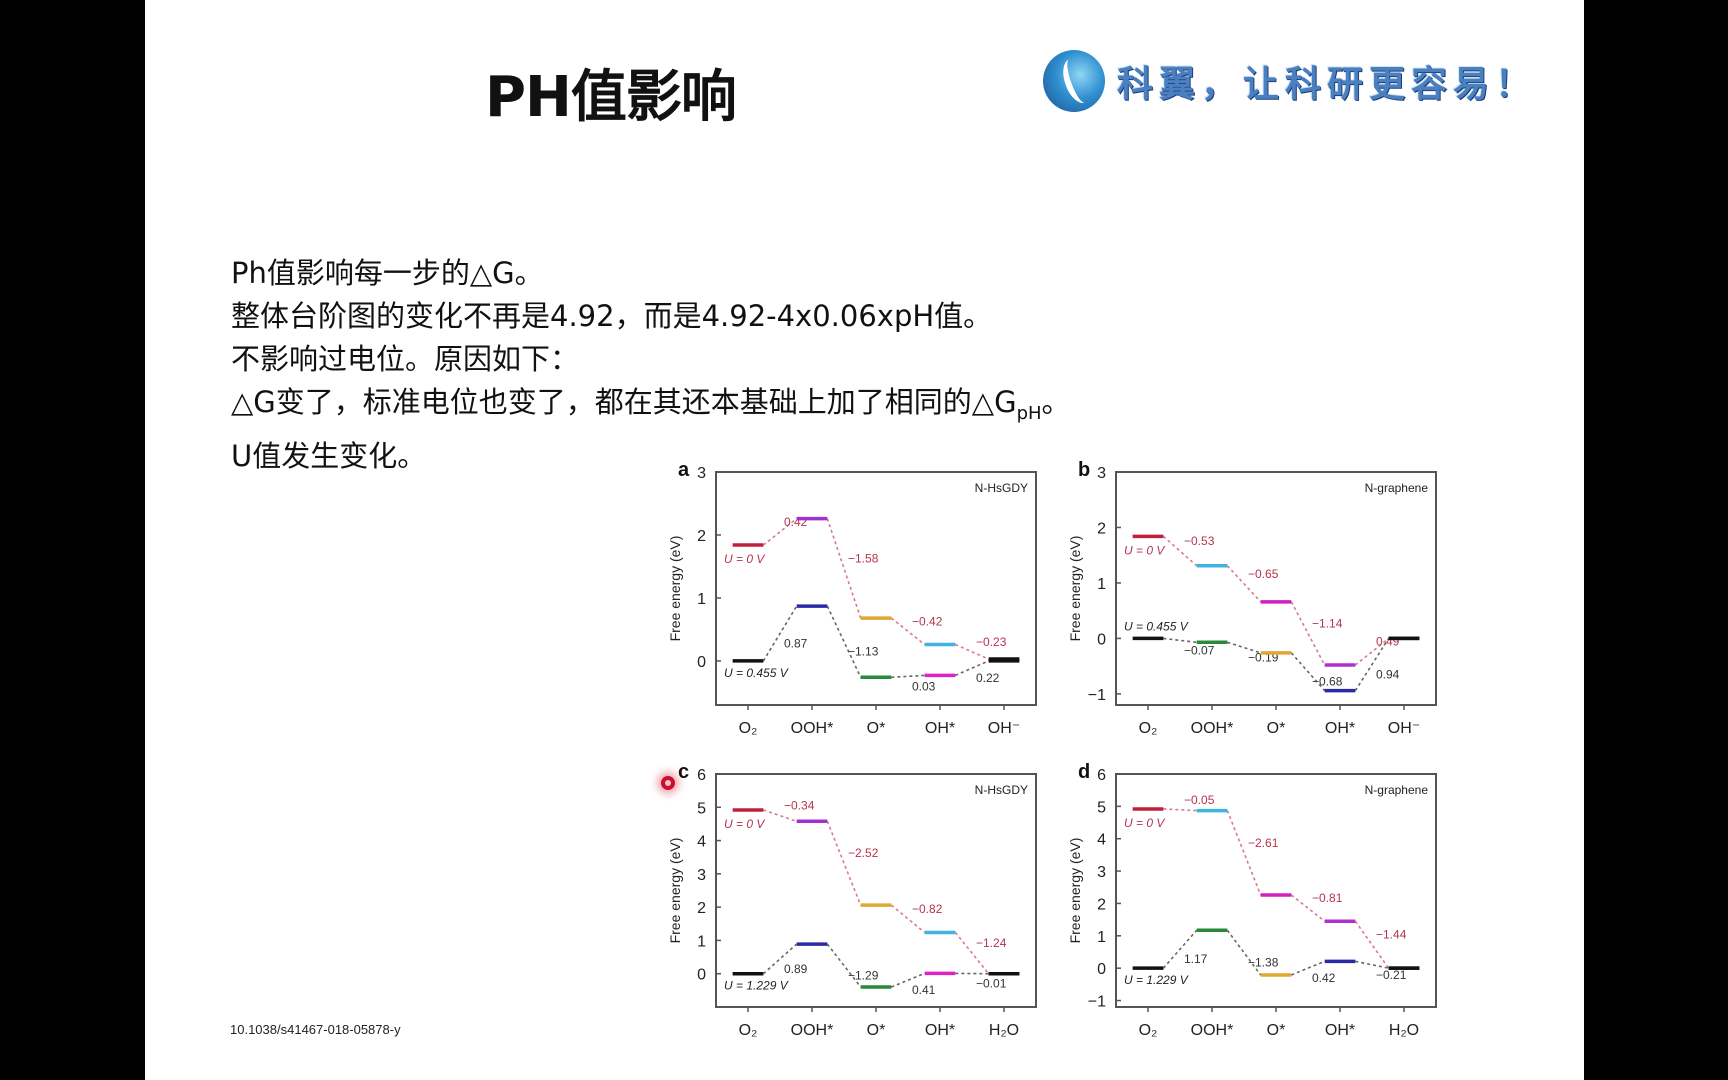  Describe the element at coordinates (315, 1029) in the screenshot. I see `doi-reference: 10.1038/s41467-018-05878-y` at that location.